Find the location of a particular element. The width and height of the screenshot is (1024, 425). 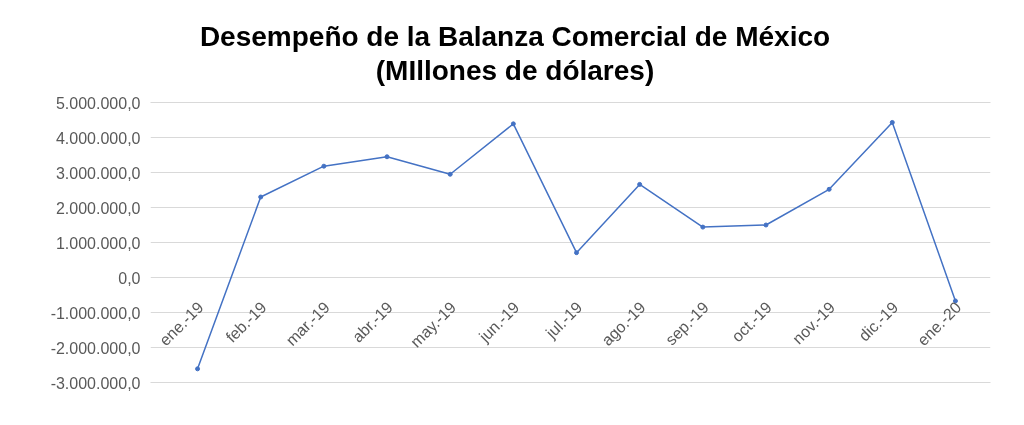

y-tick-label: -2.000.000,0 is located at coordinates (95, 348).